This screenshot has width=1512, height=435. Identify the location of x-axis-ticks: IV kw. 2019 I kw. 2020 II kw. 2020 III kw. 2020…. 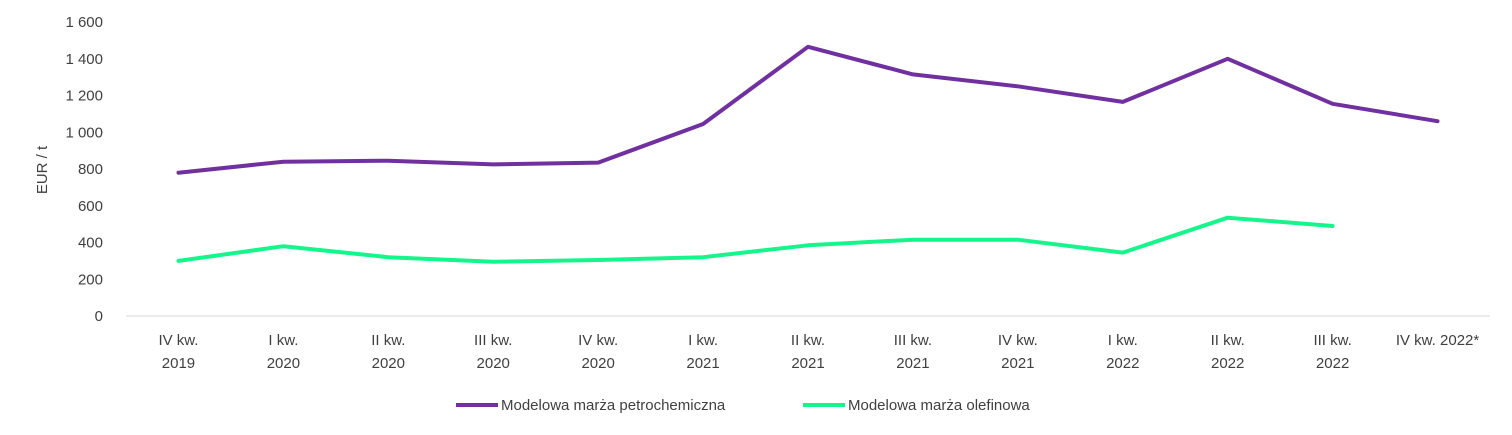
(818, 352).